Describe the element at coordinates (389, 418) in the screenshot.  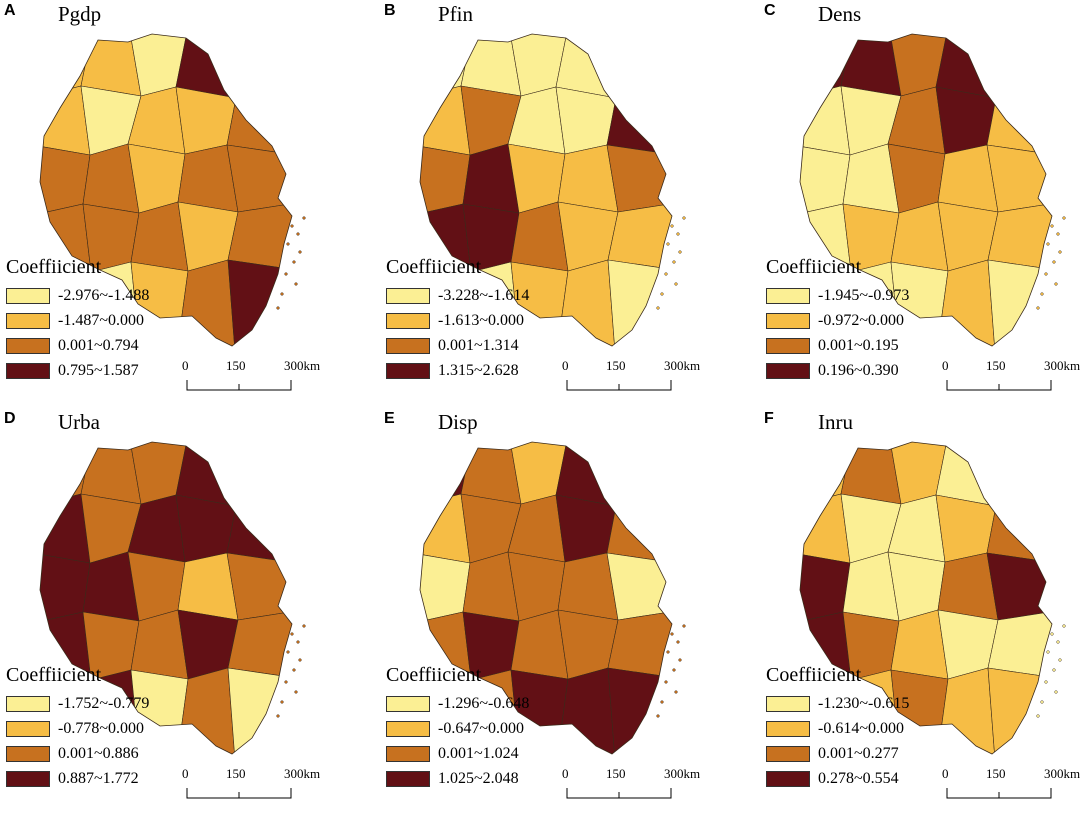
I see `panel-letter: E` at that location.